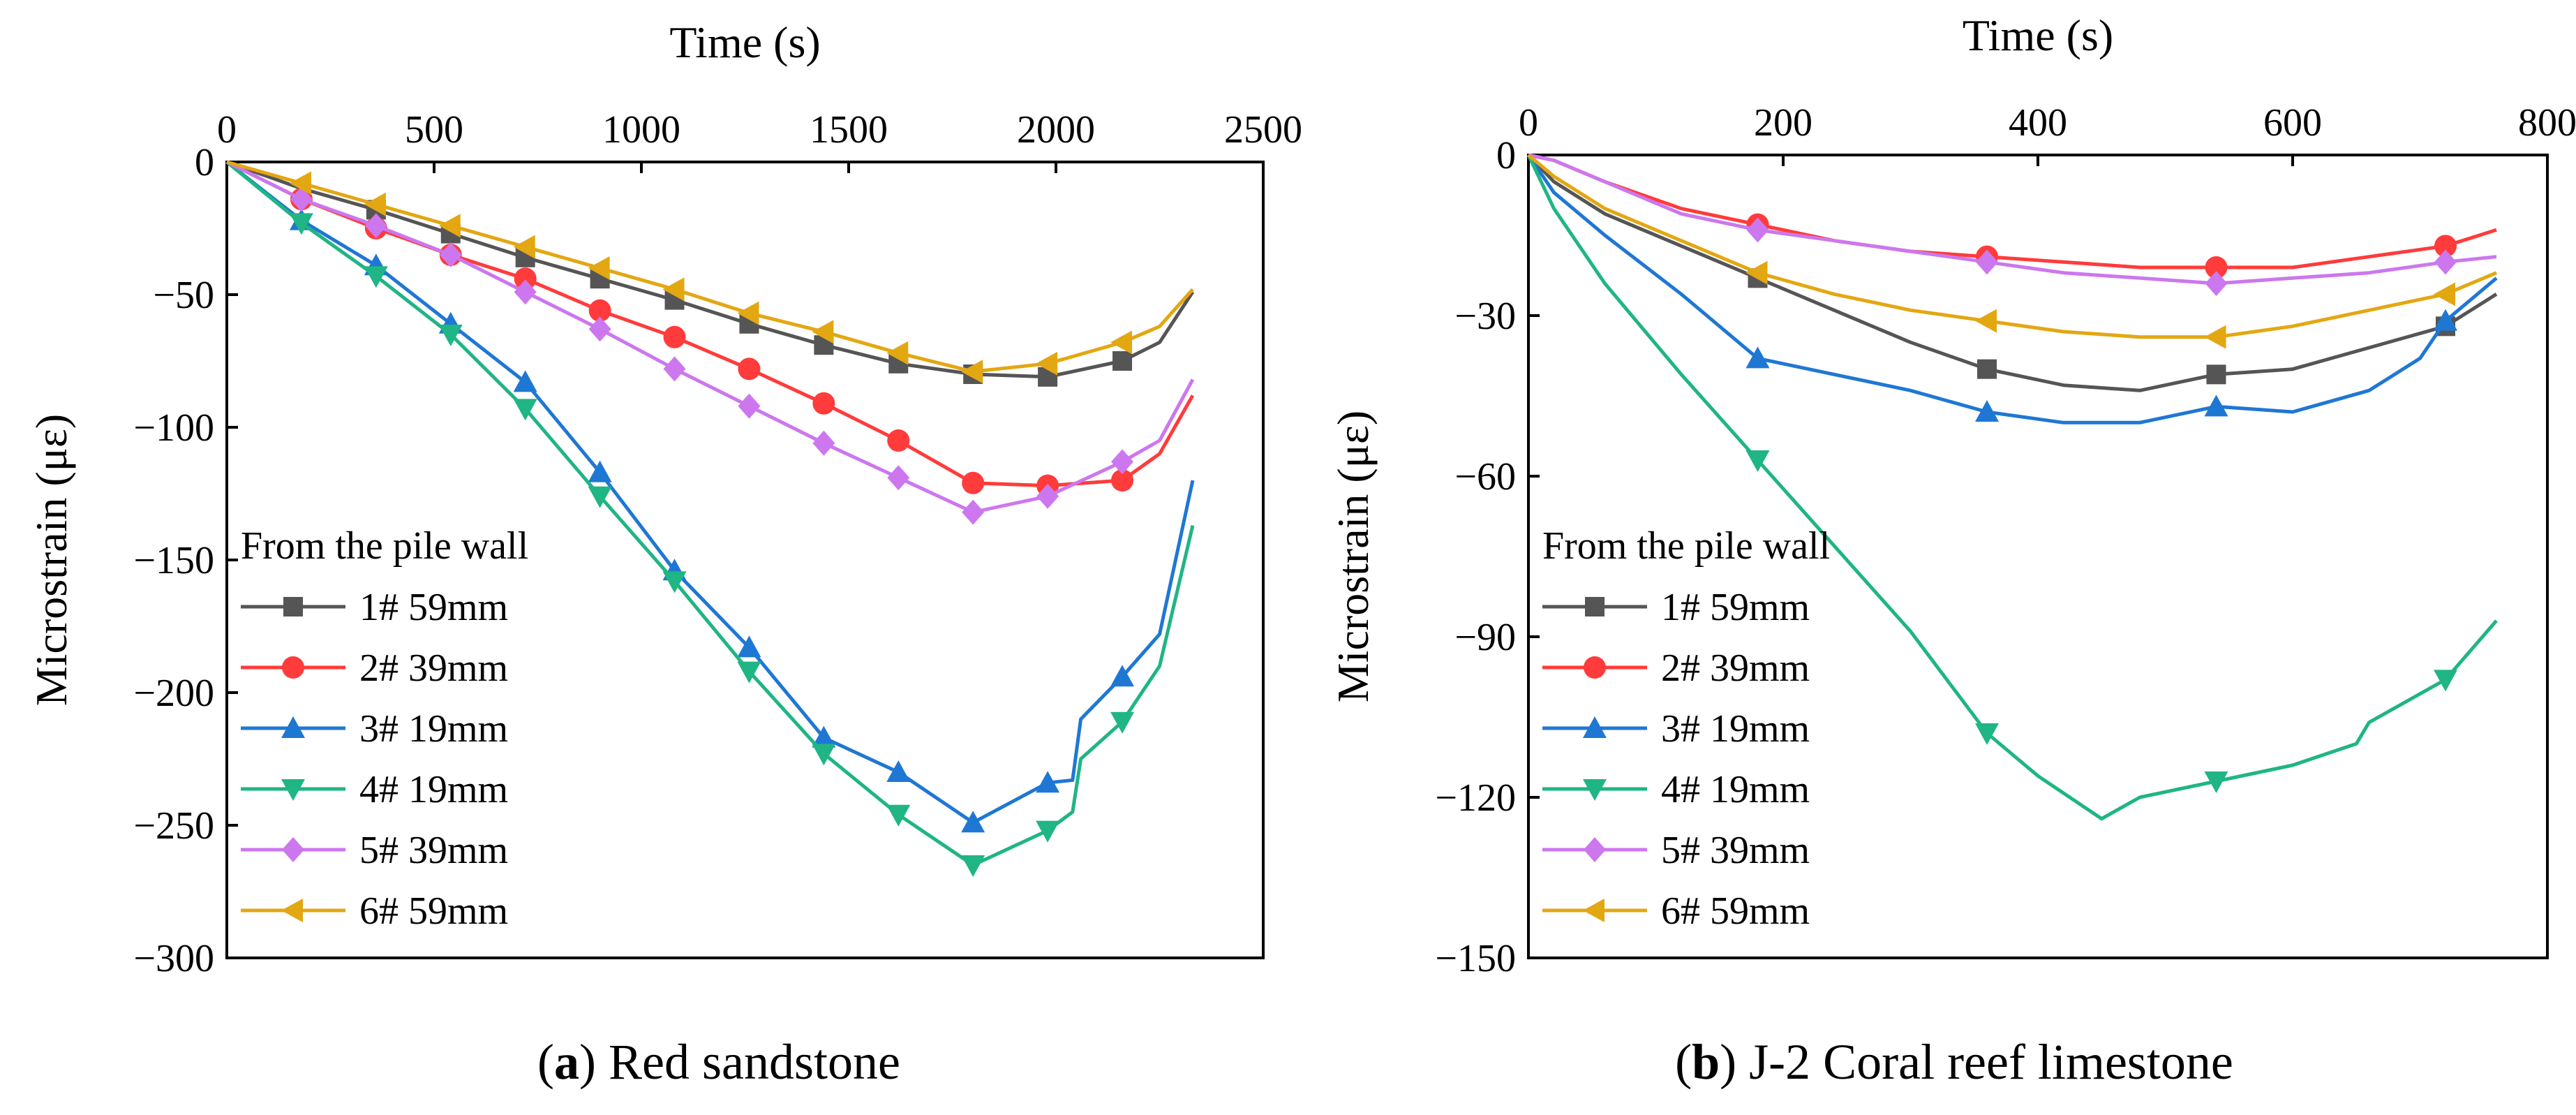 The width and height of the screenshot is (2576, 1115). What do you see at coordinates (745, 42) in the screenshot?
I see `x-axis-label: Time (s)` at bounding box center [745, 42].